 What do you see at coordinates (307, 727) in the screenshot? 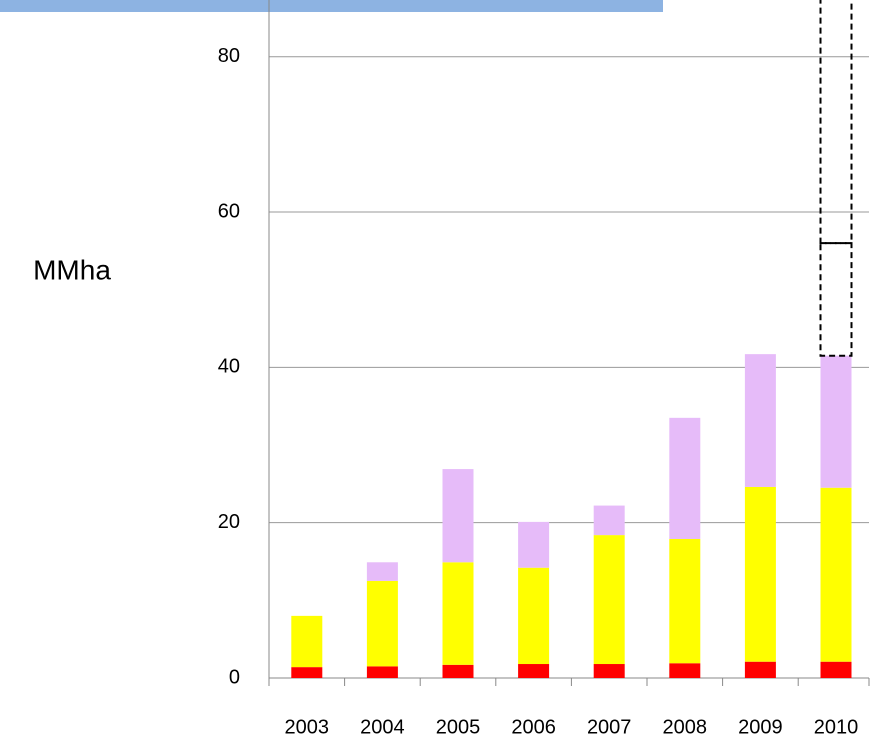
I see `x-tick-label: 2003` at bounding box center [307, 727].